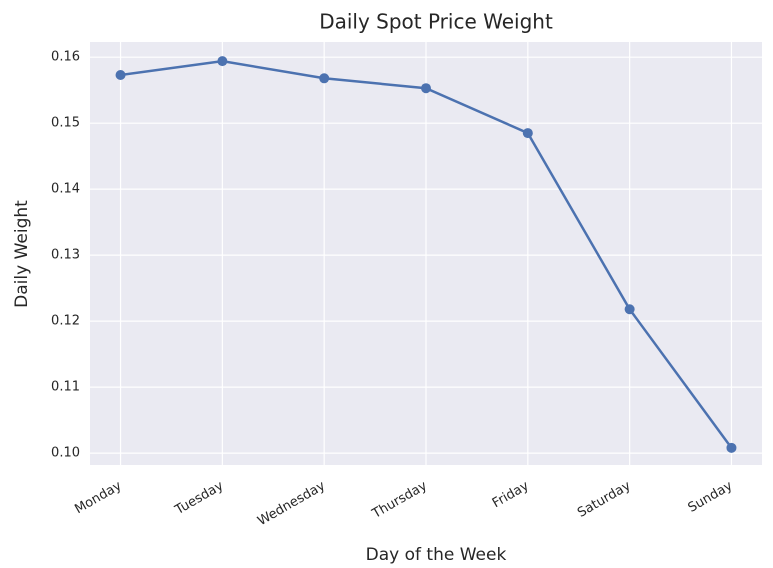  What do you see at coordinates (399, 500) in the screenshot?
I see `x-tick-label: Thursday` at bounding box center [399, 500].